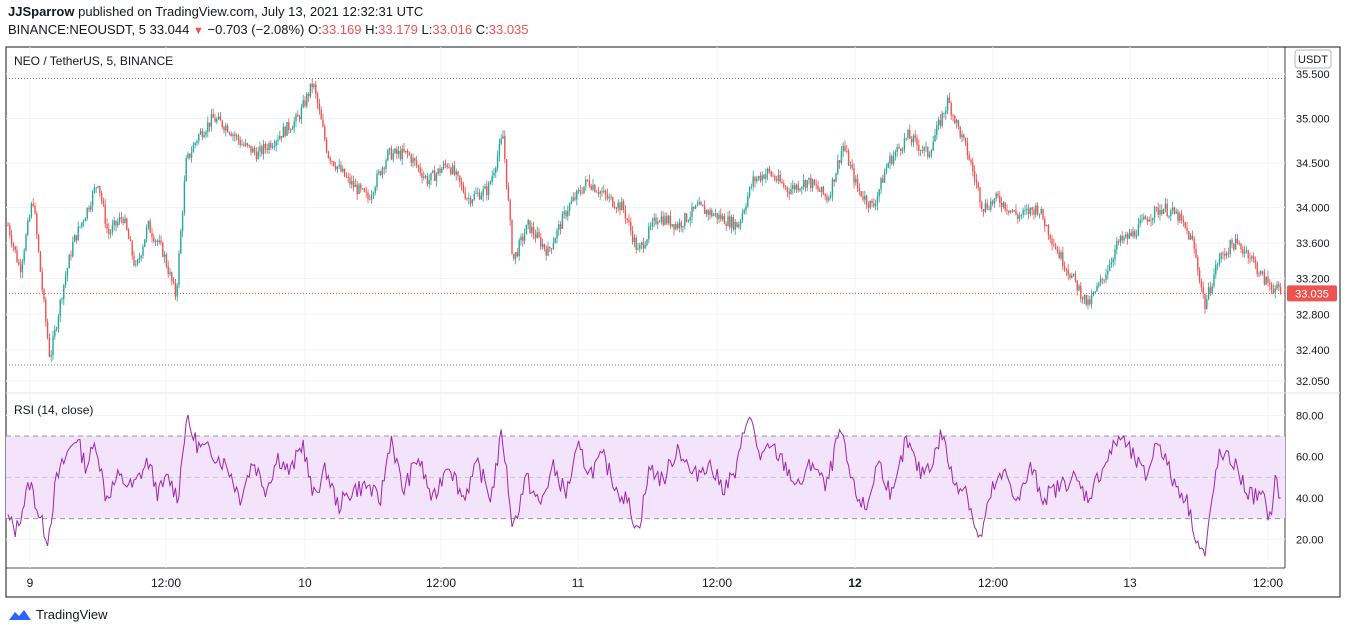 The width and height of the screenshot is (1348, 634). What do you see at coordinates (508, 29) in the screenshot?
I see `close-value: 33.035` at bounding box center [508, 29].